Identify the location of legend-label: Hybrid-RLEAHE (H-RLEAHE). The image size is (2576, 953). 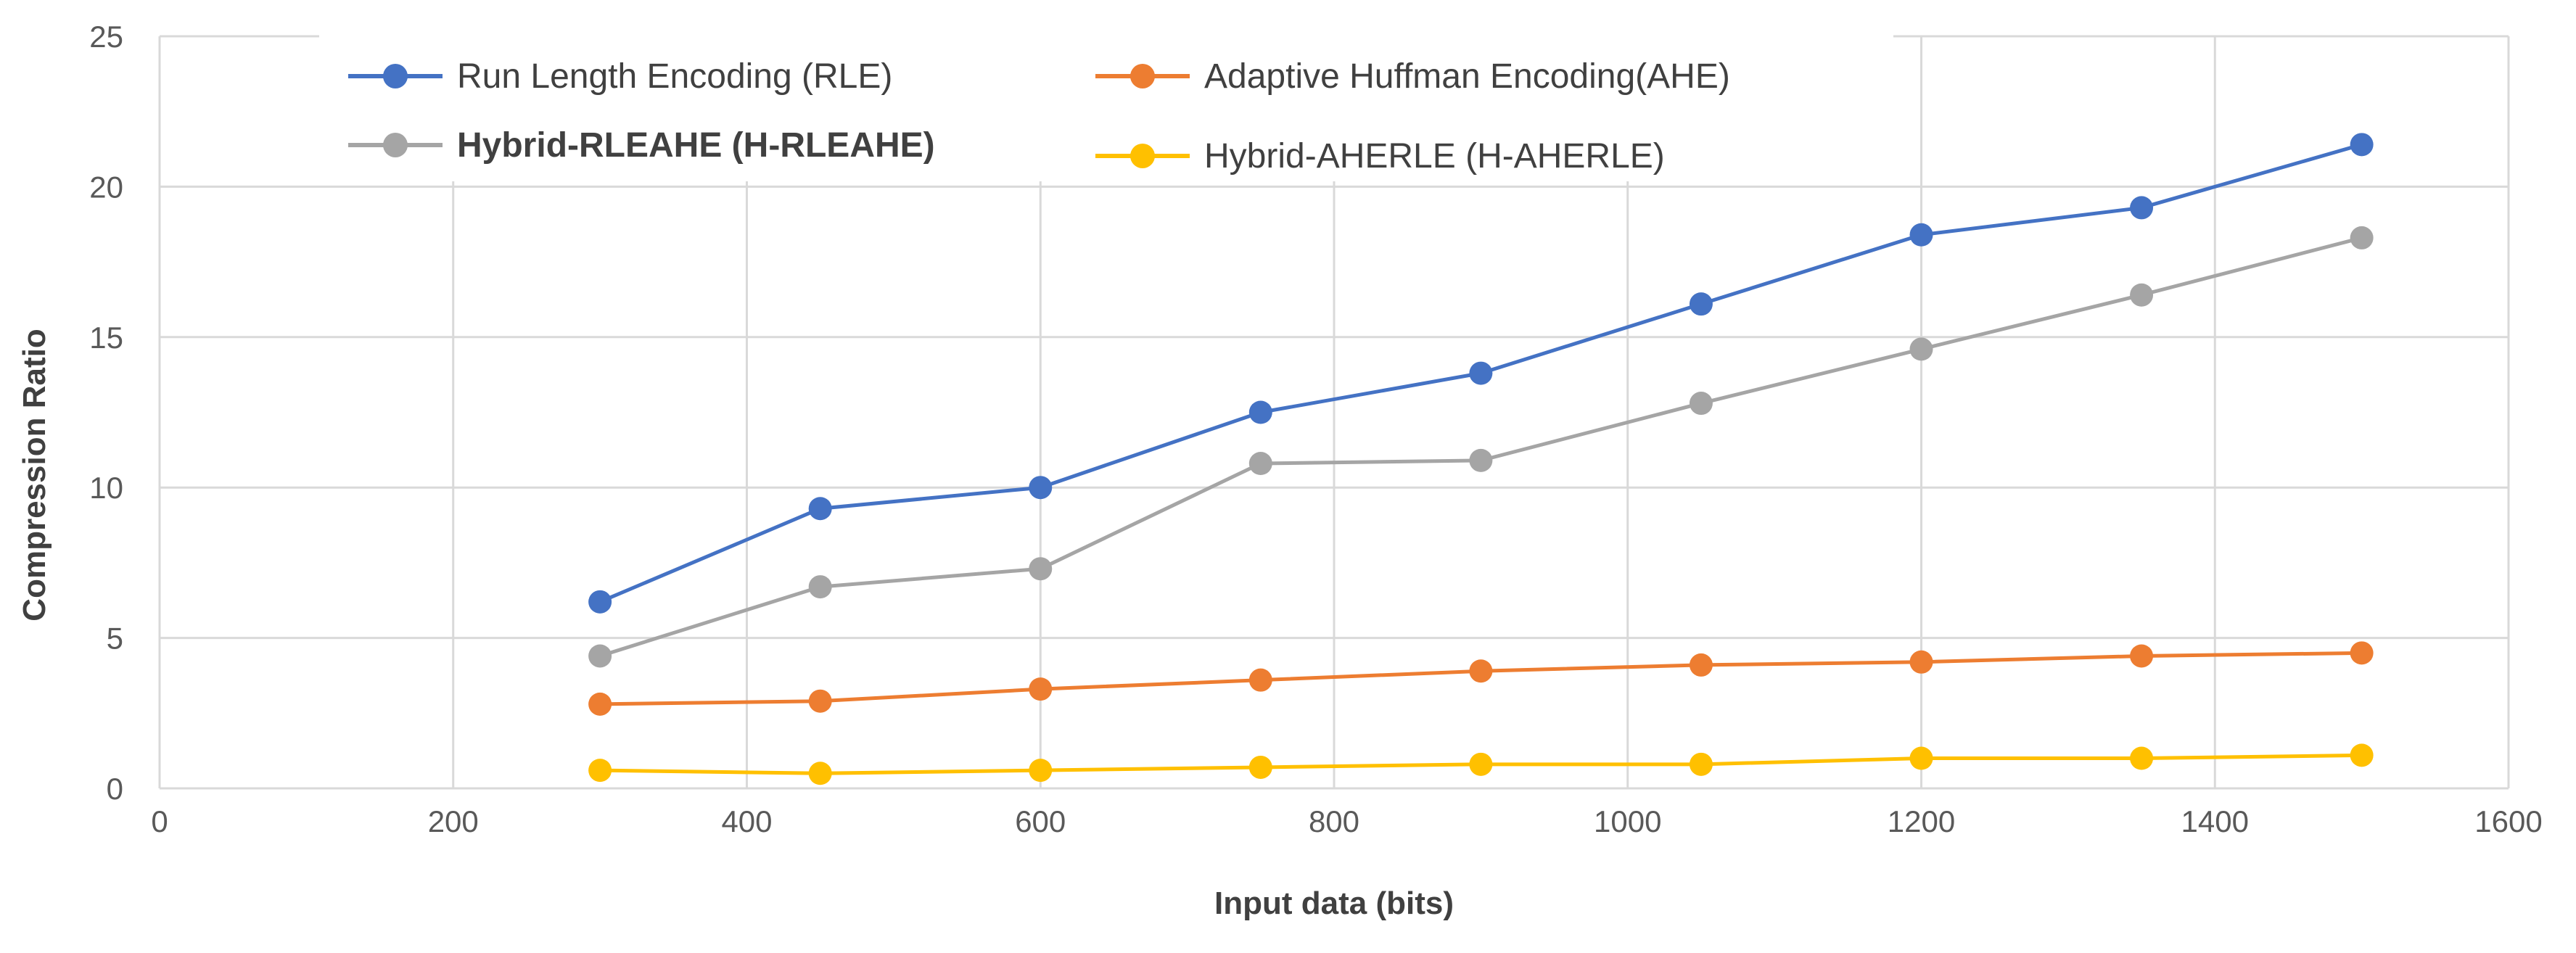
(696, 145).